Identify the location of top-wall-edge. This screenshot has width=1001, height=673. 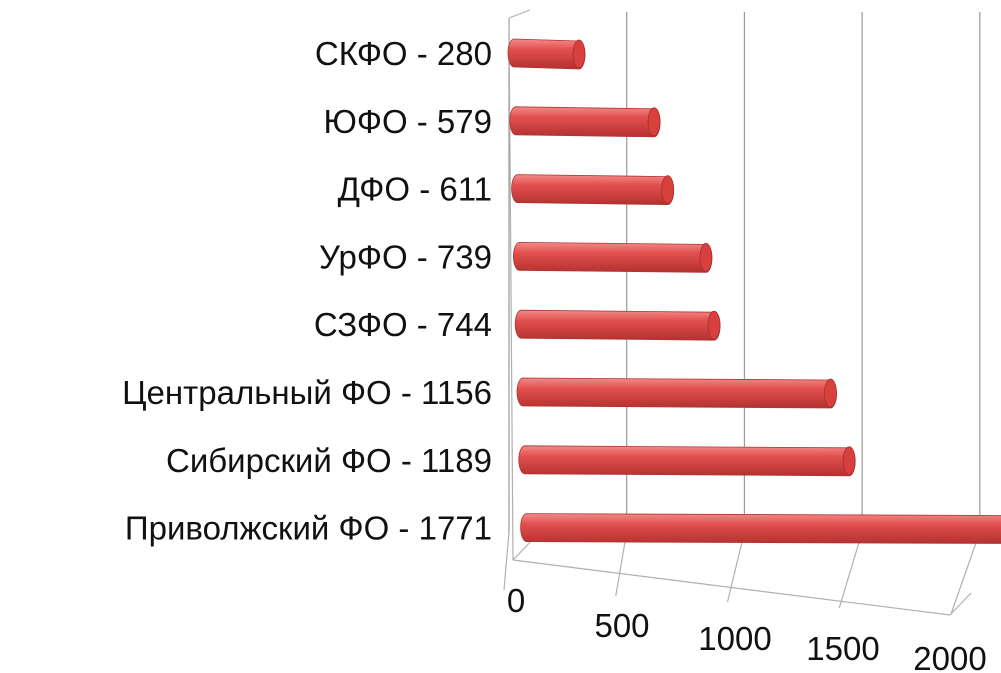
(519, 14).